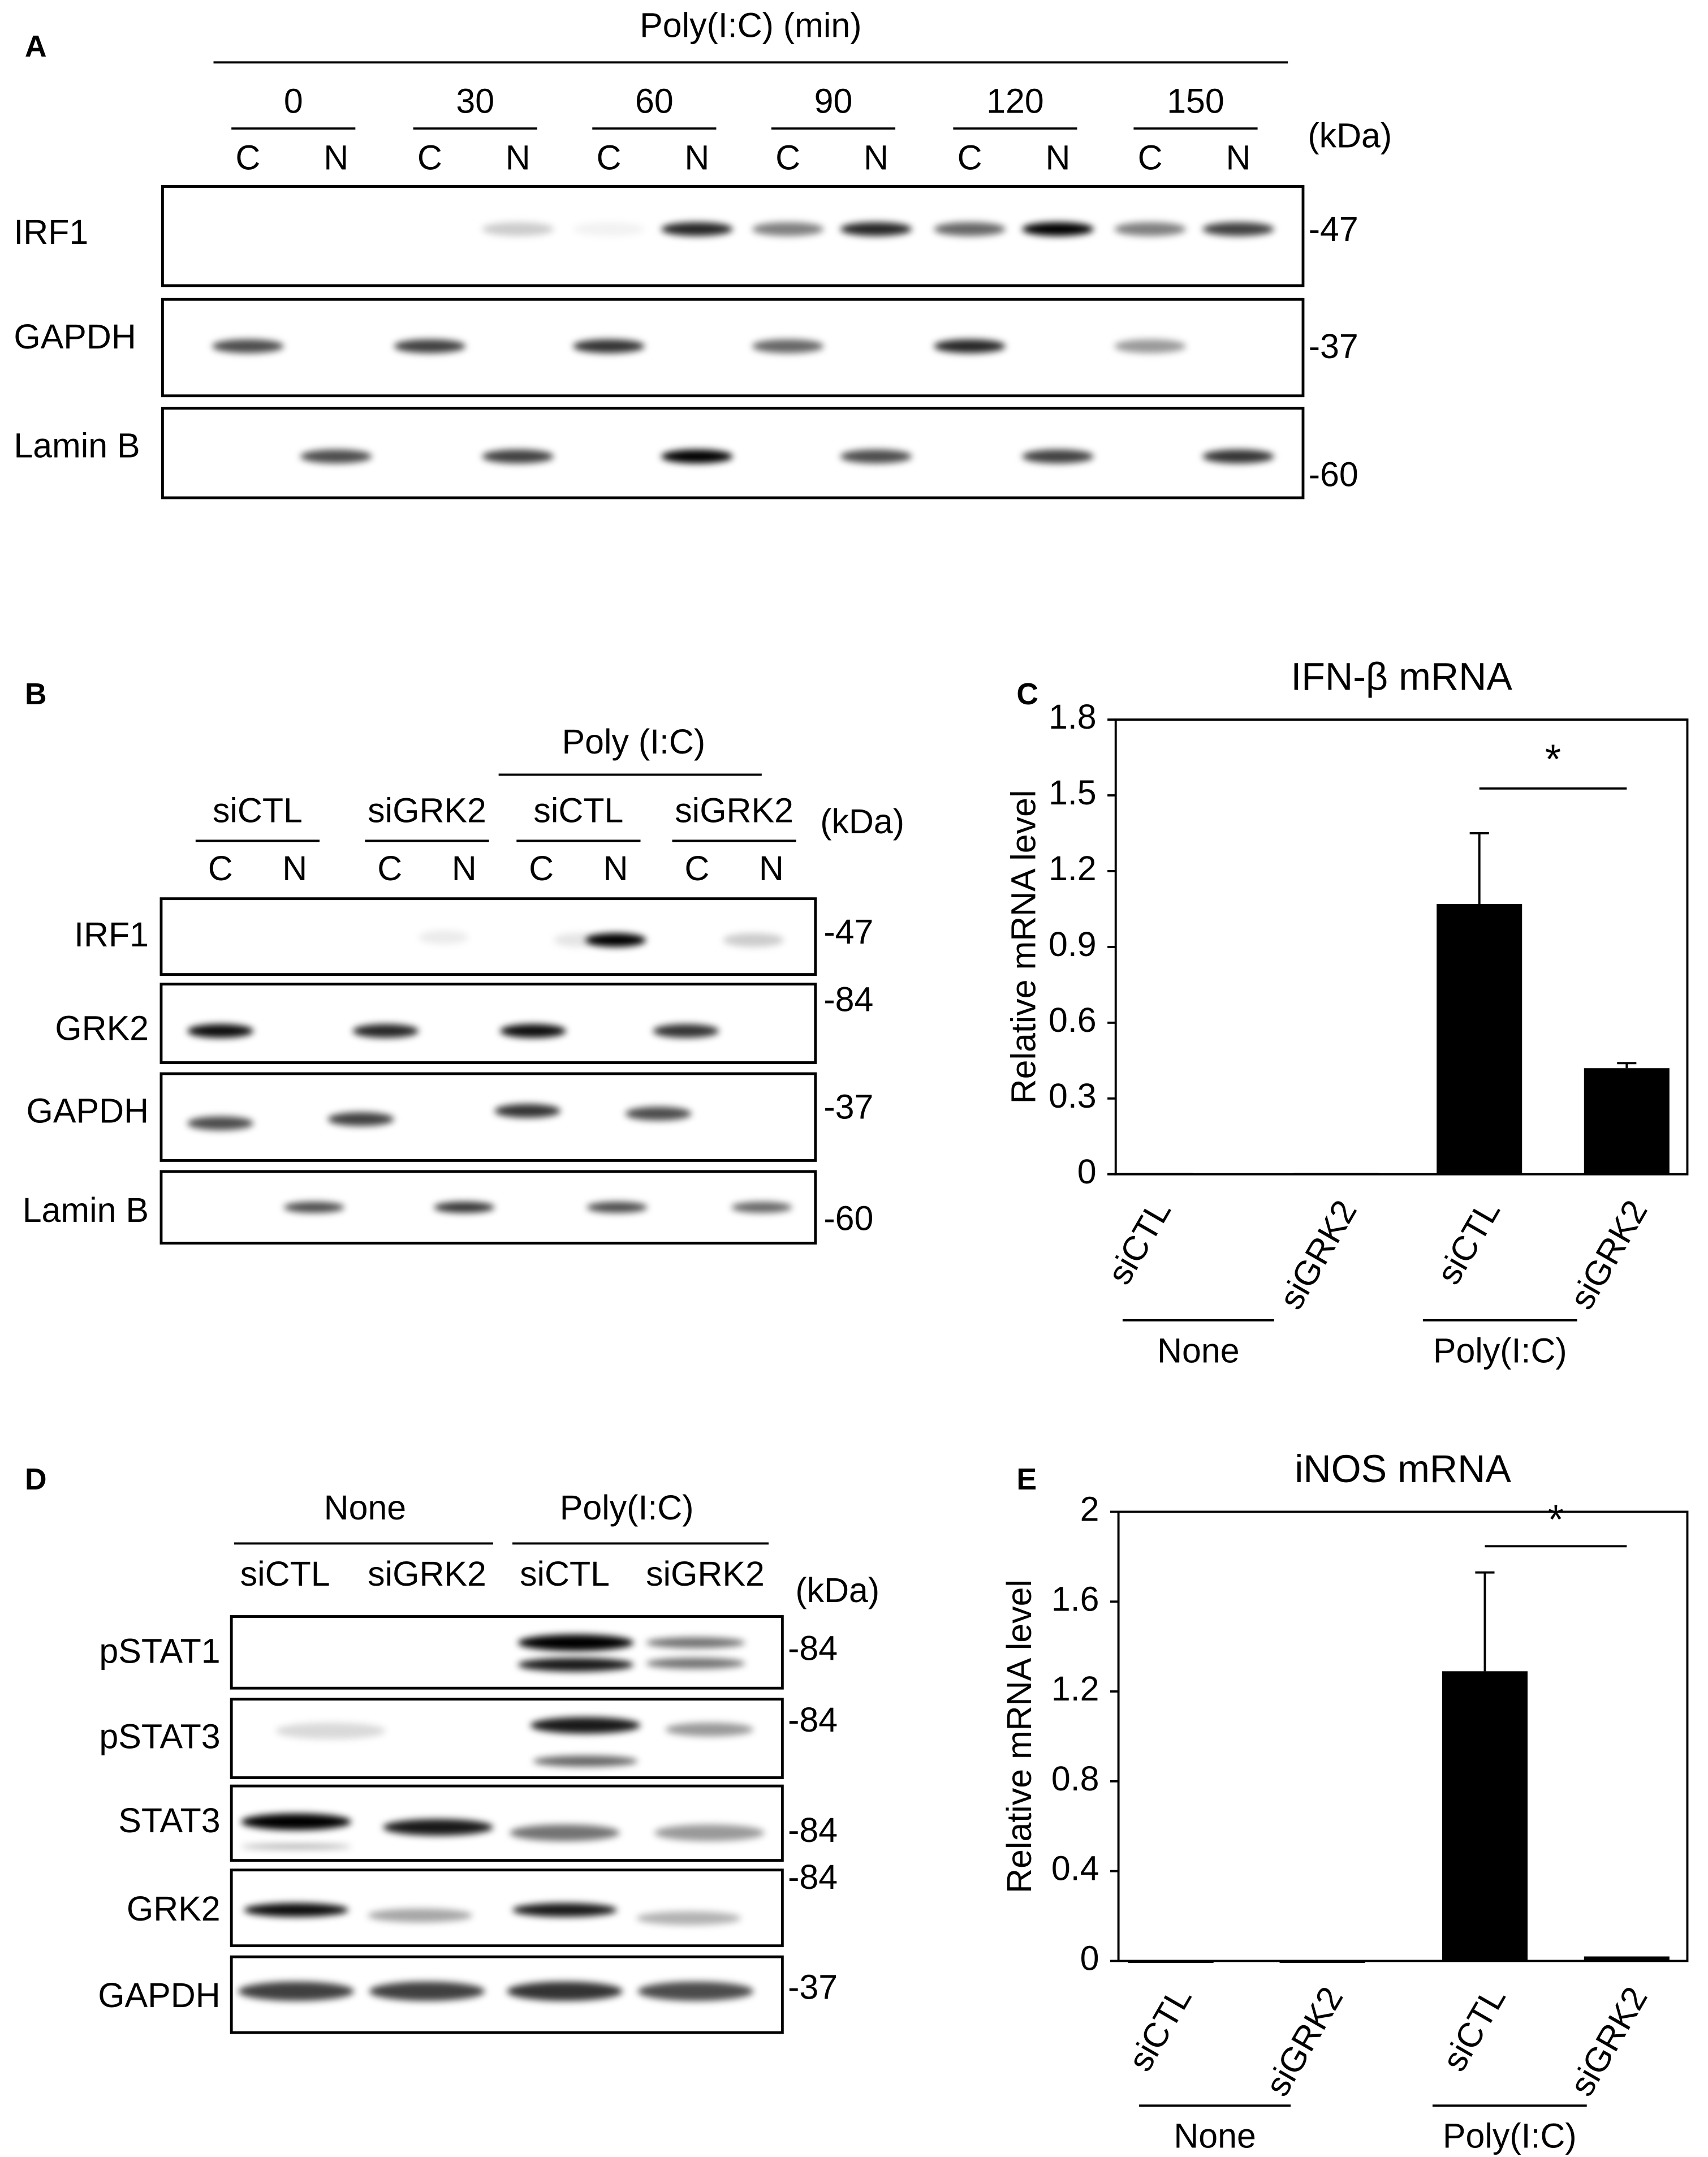 The width and height of the screenshot is (1708, 2157). What do you see at coordinates (1073, 717) in the screenshot?
I see `y-tick-label: 1.8` at bounding box center [1073, 717].